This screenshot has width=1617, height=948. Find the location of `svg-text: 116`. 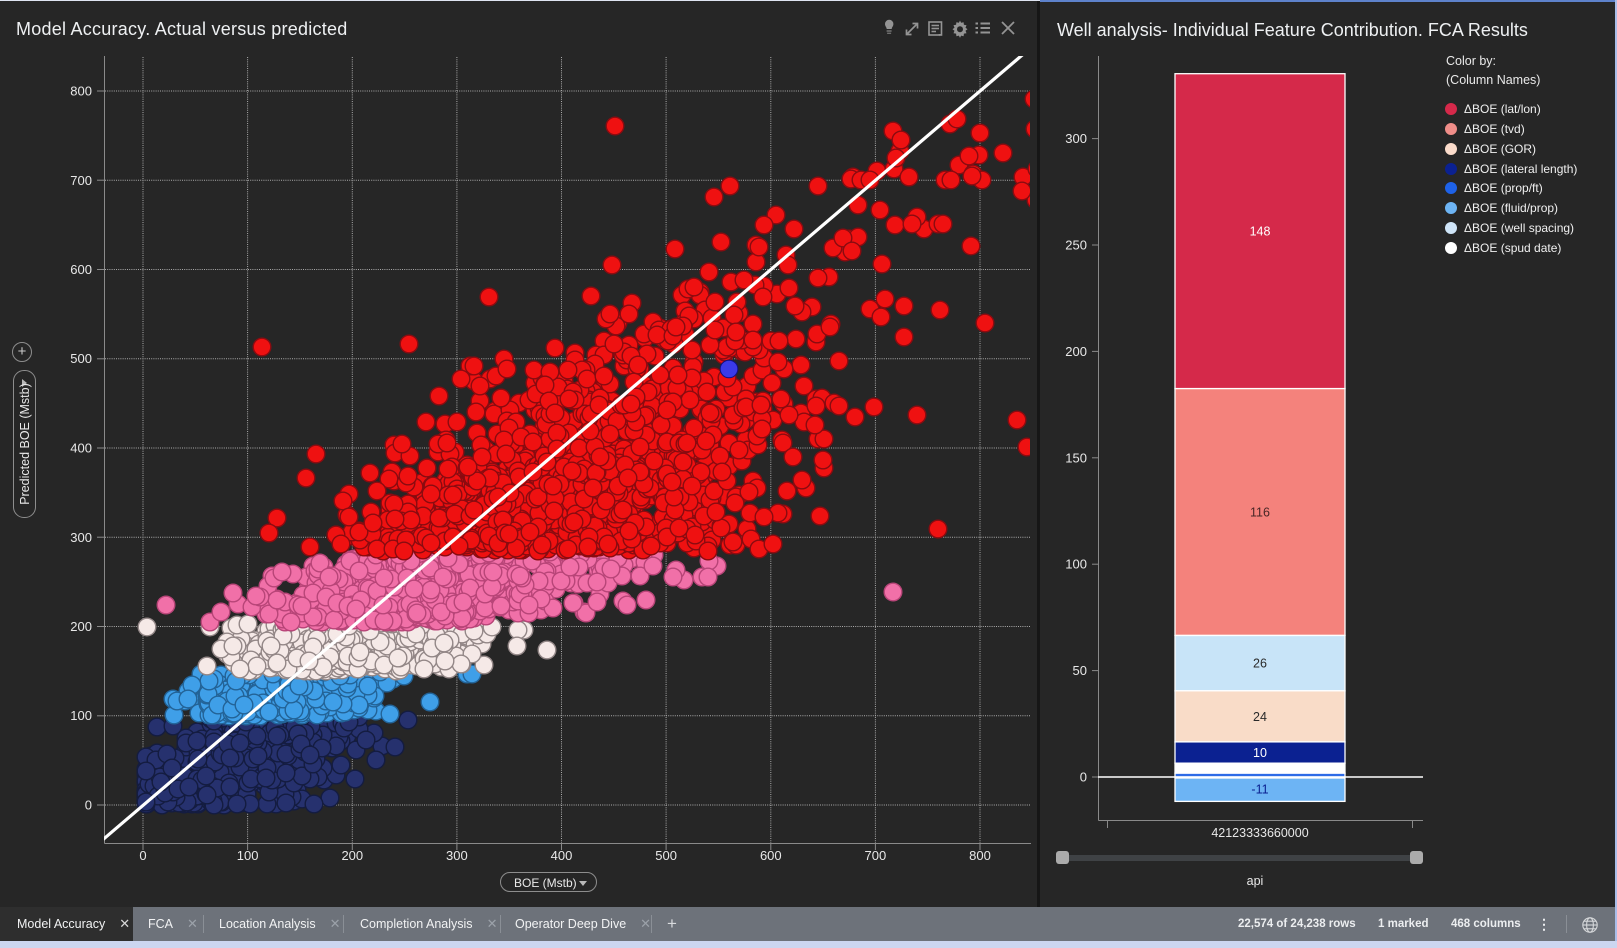

svg-text: 116 is located at coordinates (1260, 513).